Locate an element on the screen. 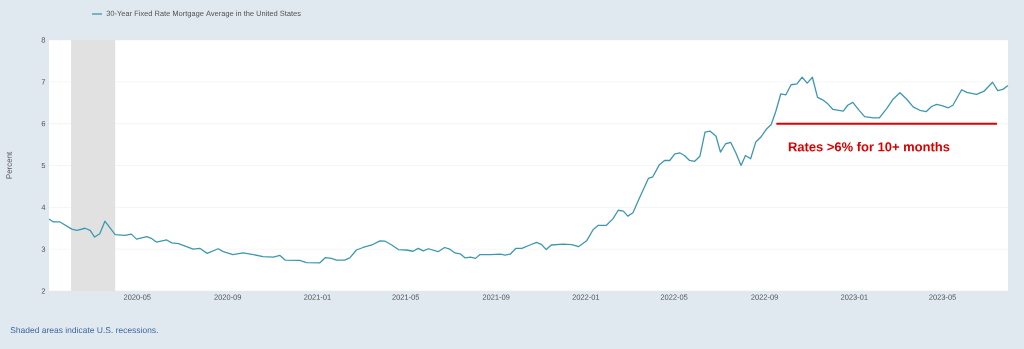  text: Shaded areas indicate U.S. recessions. is located at coordinates (84, 330).